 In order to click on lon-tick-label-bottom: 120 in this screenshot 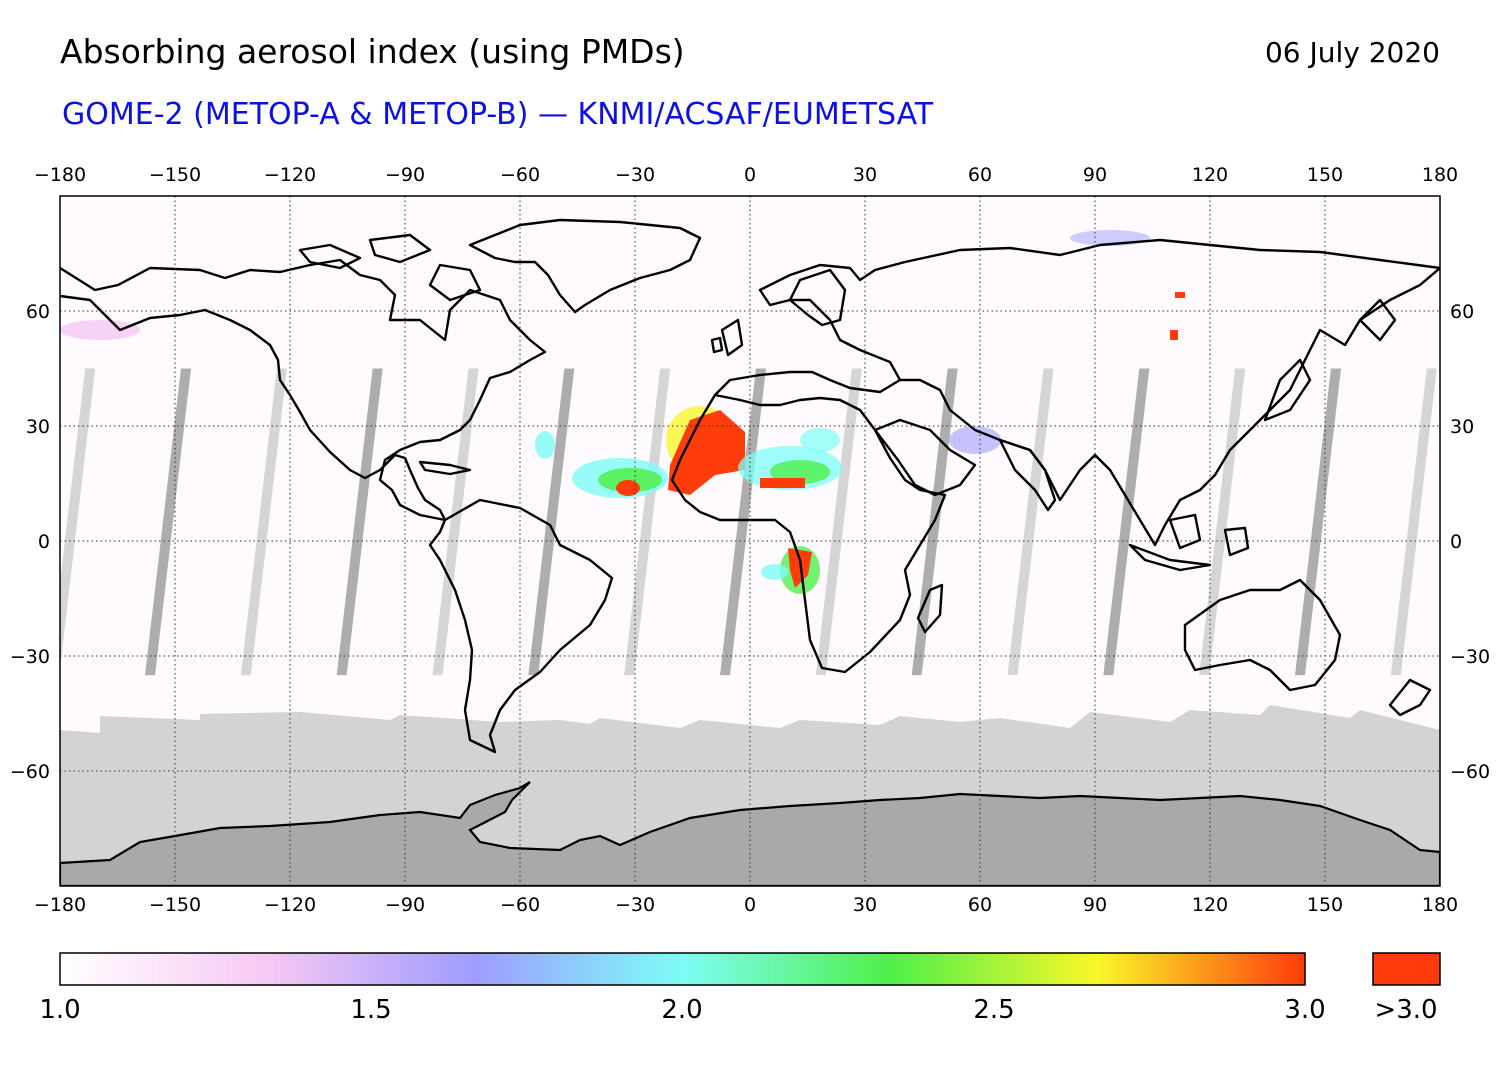, I will do `click(1210, 905)`.